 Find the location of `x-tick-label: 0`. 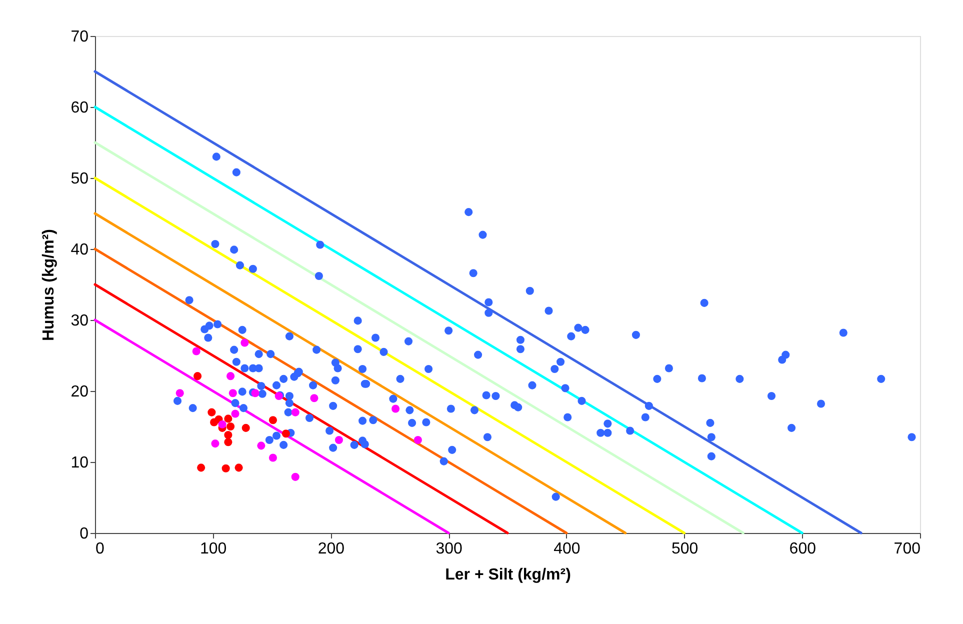

x-tick-label: 0 is located at coordinates (100, 549).